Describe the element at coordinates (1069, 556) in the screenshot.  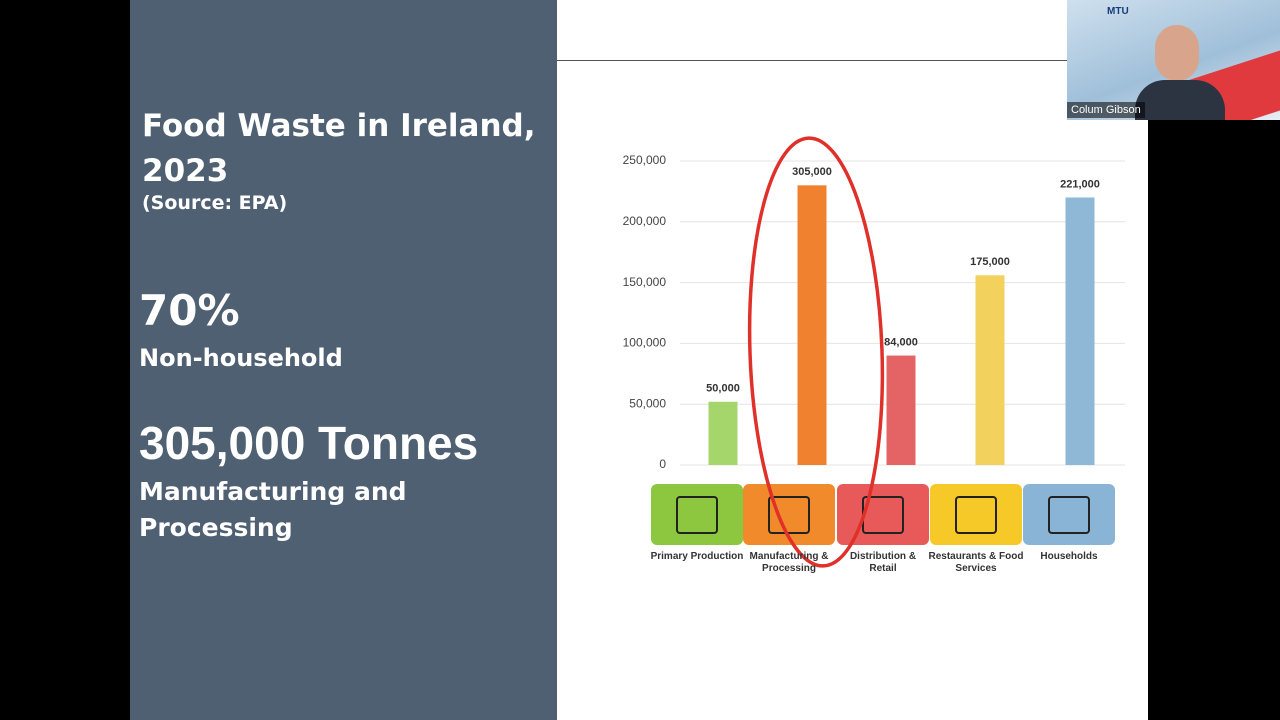
I see `x-tick-label: Households` at that location.